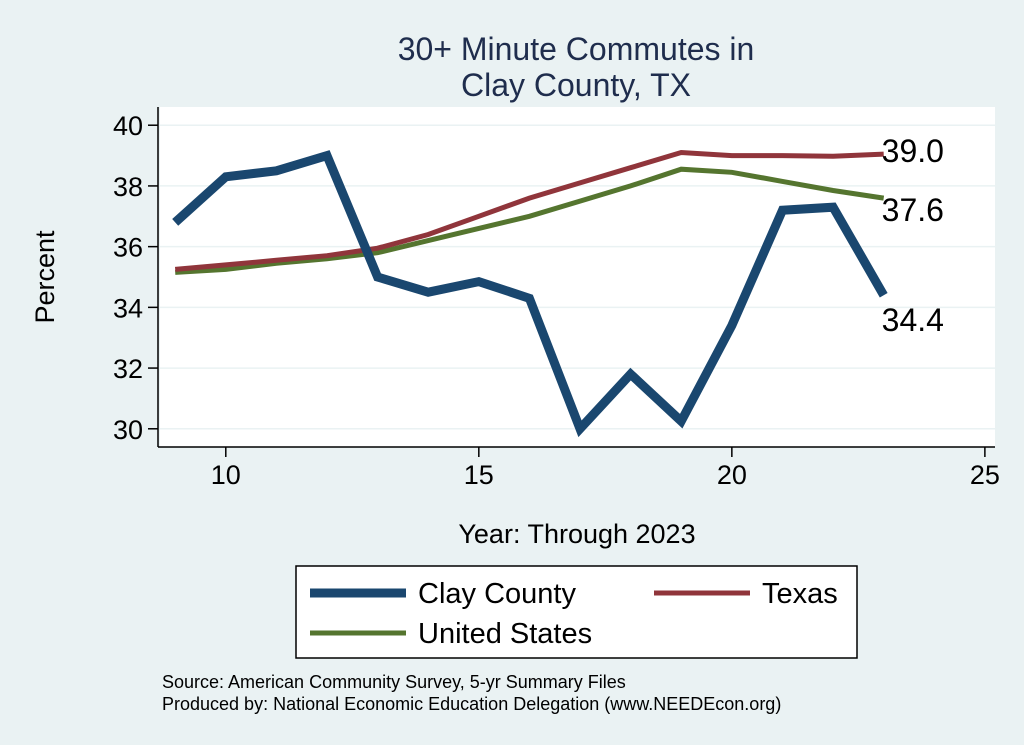 This screenshot has height=745, width=1024. What do you see at coordinates (732, 475) in the screenshot?
I see `x-tick-label: 20` at bounding box center [732, 475].